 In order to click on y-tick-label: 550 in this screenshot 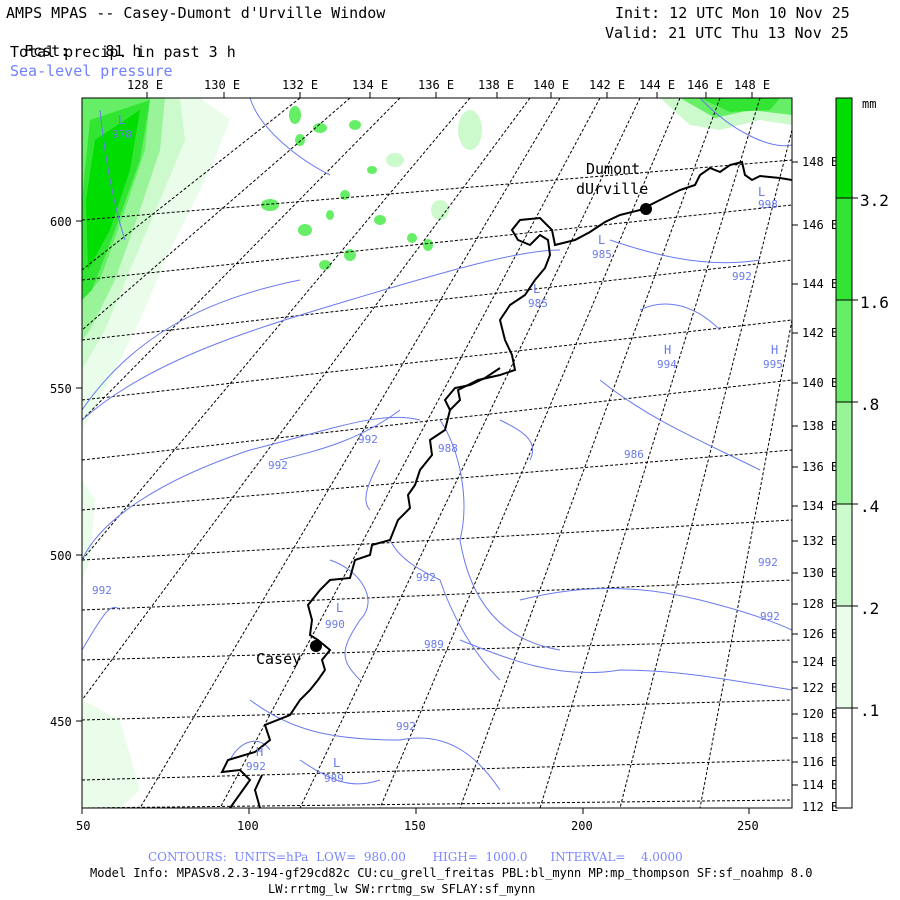, I will do `click(61, 389)`.